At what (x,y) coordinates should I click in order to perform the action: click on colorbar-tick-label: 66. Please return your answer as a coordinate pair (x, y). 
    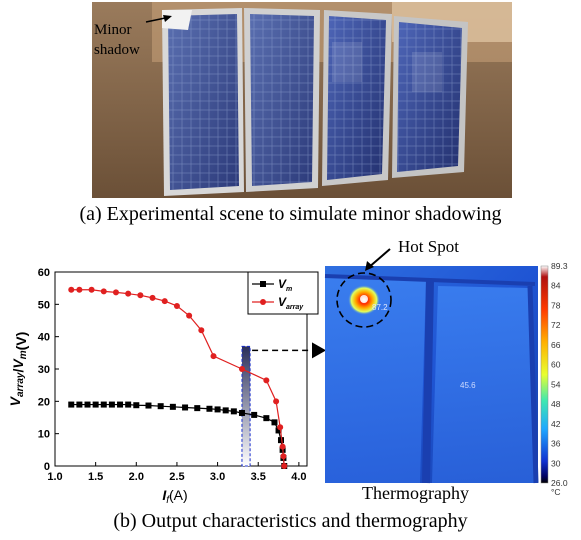
    Looking at the image, I should click on (556, 345).